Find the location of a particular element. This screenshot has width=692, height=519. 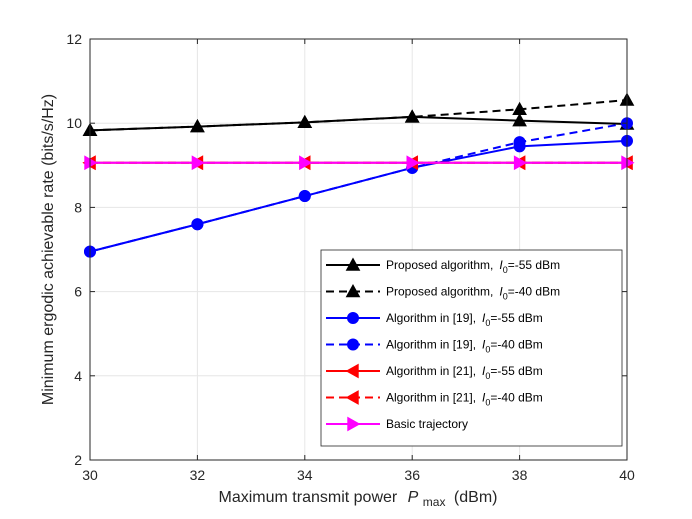

legend-entry: Proposed algorithm, I0=-40 dBm is located at coordinates (443, 292).